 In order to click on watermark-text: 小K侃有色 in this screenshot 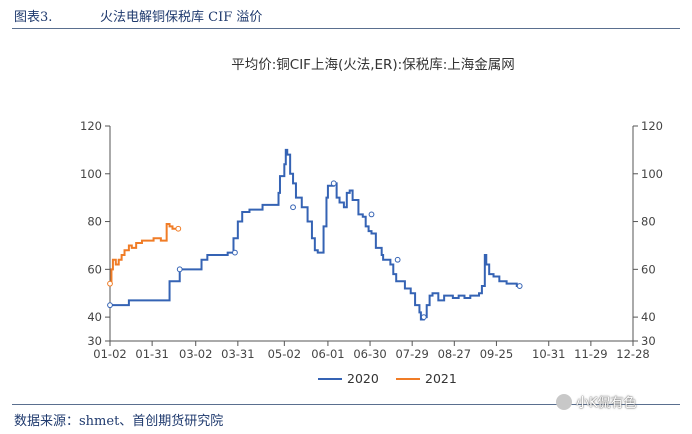, I will do `click(606, 403)`.